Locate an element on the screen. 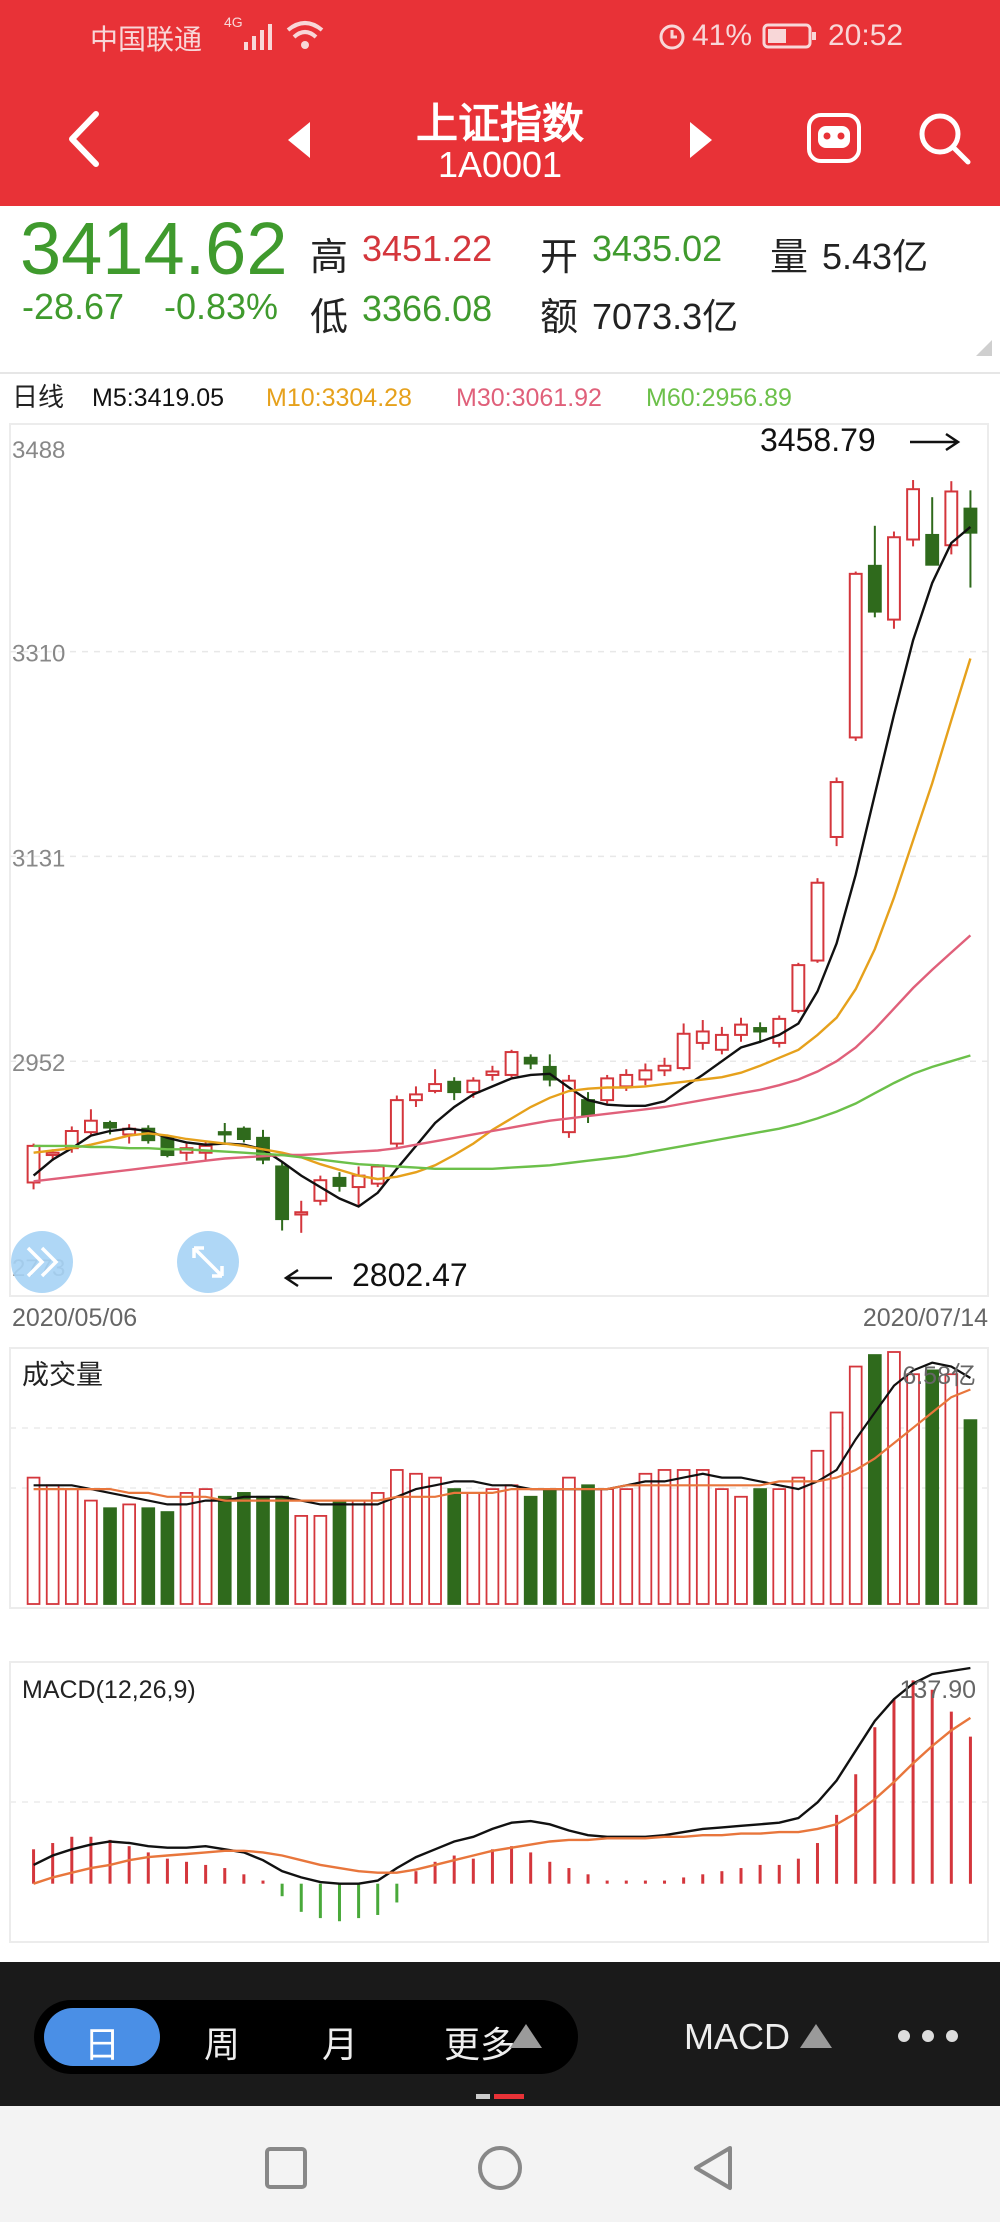 This screenshot has height=2222, width=1000. y-tick-label: 2952 is located at coordinates (38, 1063).